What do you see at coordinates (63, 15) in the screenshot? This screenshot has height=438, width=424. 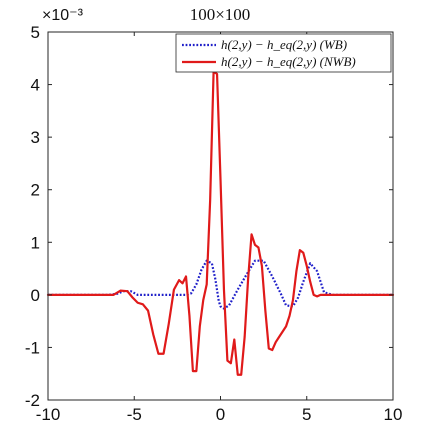 I see `y-exponent-label: ×10⁻³` at bounding box center [63, 15].